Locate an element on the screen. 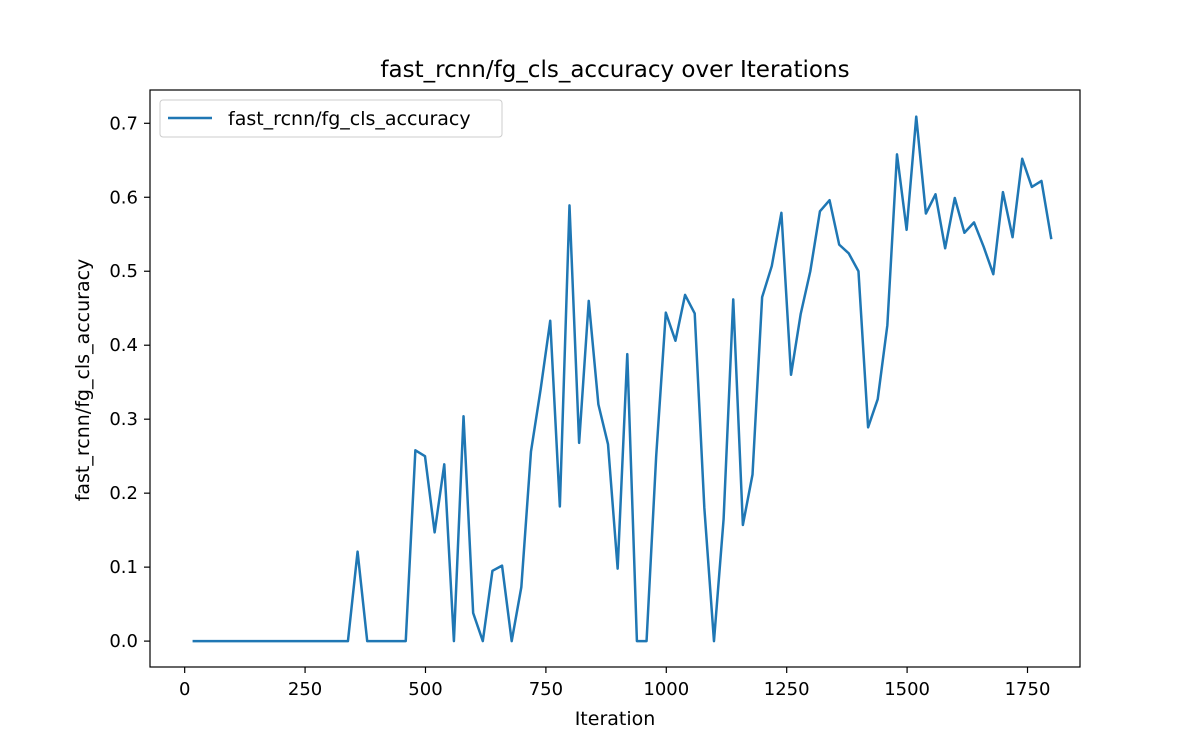 This screenshot has width=1200, height=754. x-tick-label: 750 is located at coordinates (546, 689).